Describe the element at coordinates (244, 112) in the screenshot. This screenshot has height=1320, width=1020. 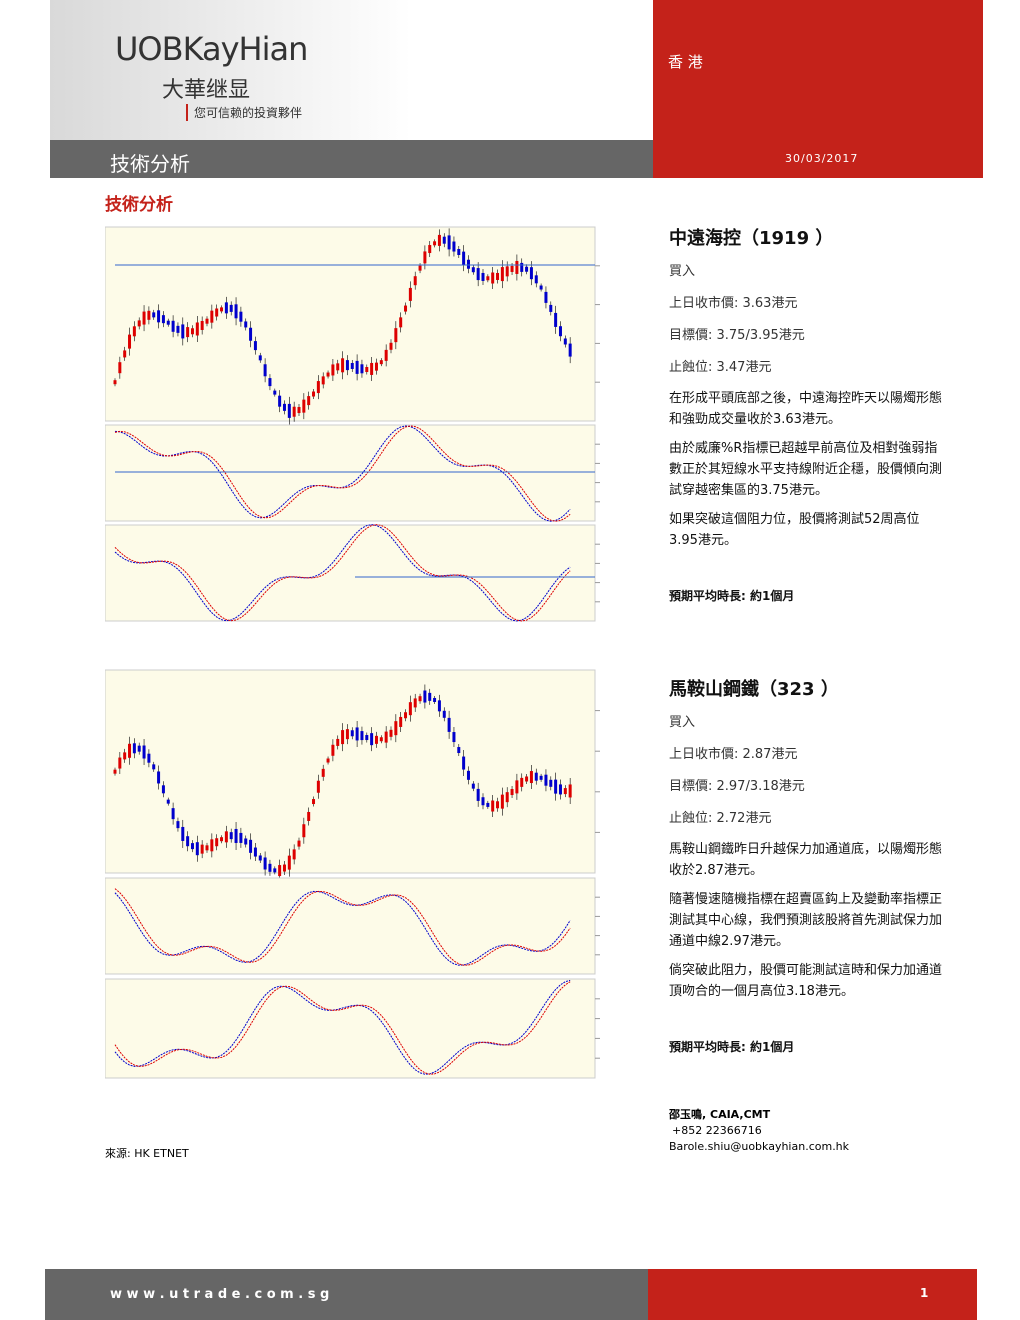
I see `tagline: 您可信赖的投資夥伴` at that location.